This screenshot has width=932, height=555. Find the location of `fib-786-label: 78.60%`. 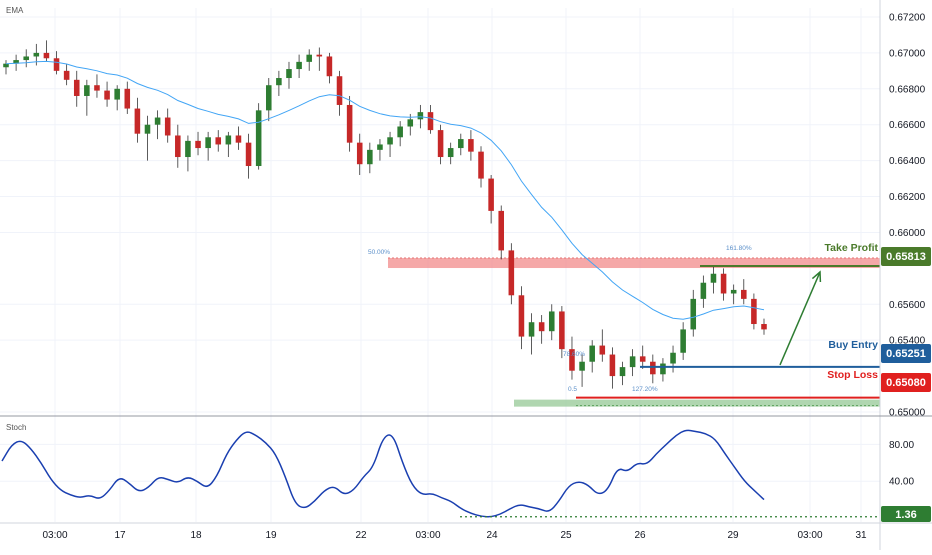

fib-786-label: 78.60% is located at coordinates (574, 354).